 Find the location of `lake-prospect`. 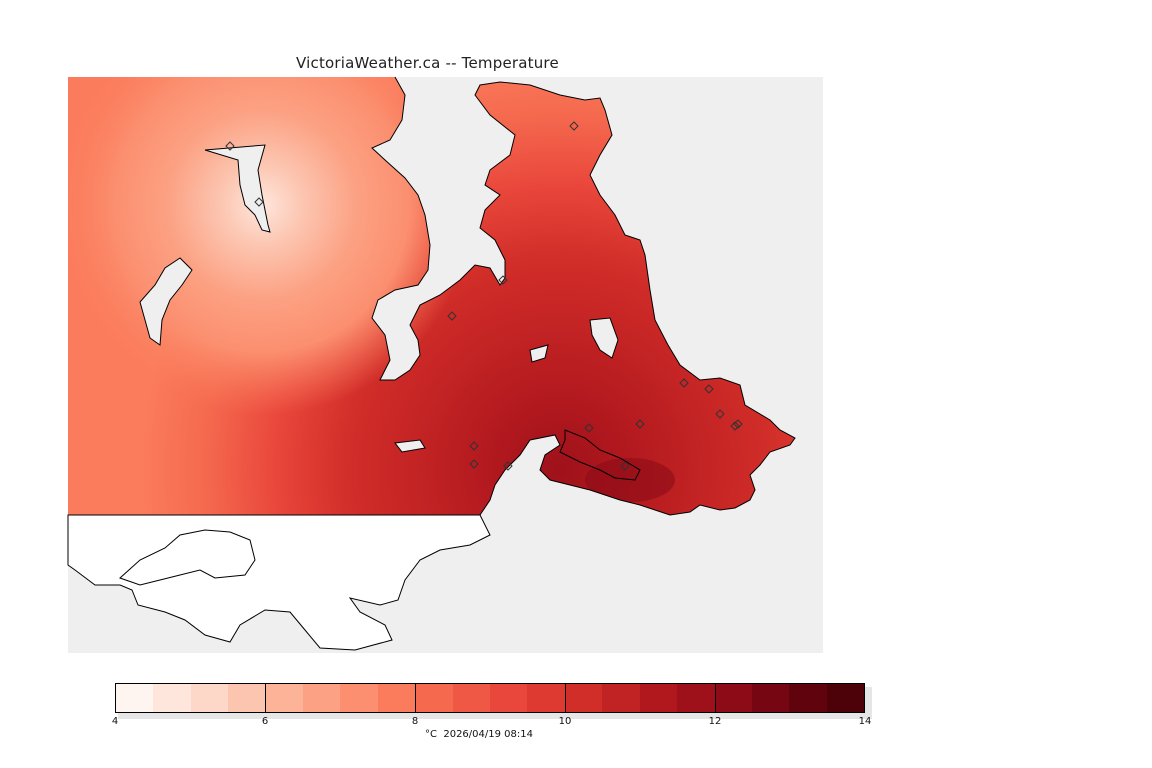

lake-prospect is located at coordinates (604, 338).